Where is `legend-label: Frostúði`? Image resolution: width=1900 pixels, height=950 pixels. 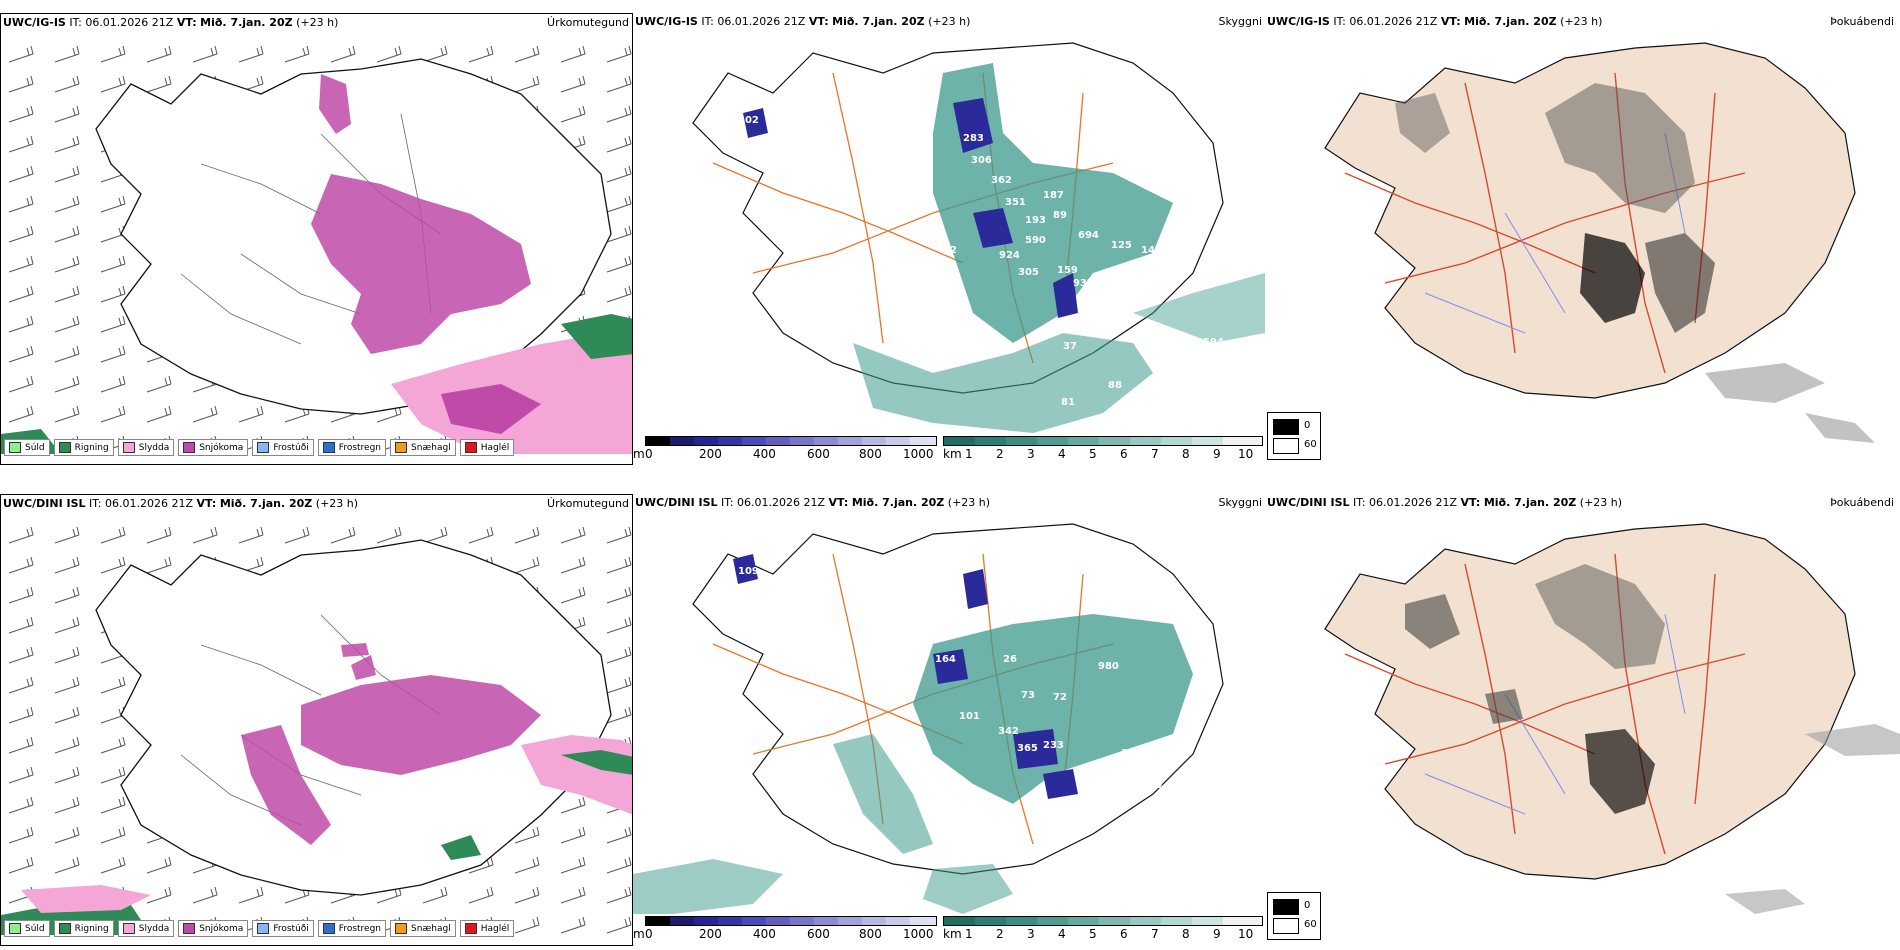 legend-label: Frostúði is located at coordinates (291, 928).